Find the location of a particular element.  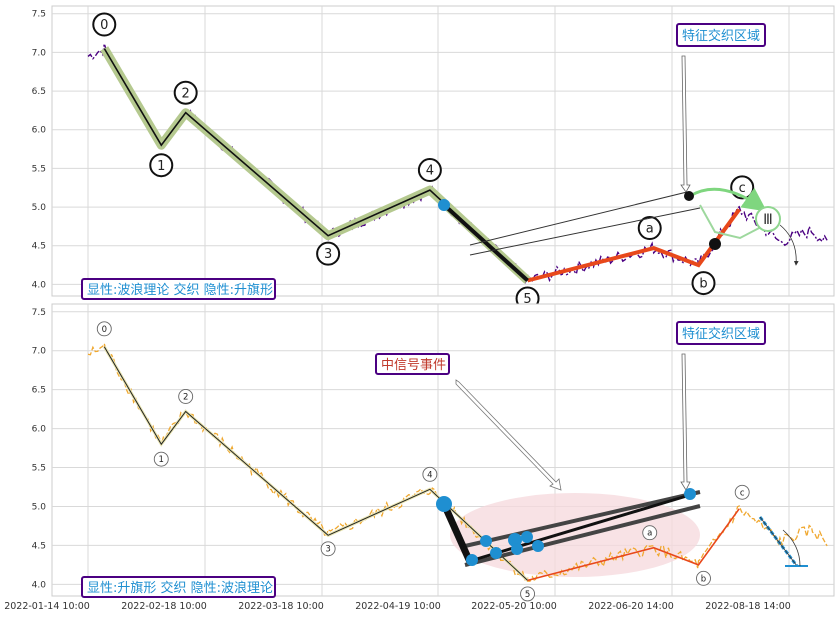

top-wave-label: a is located at coordinates (650, 229).